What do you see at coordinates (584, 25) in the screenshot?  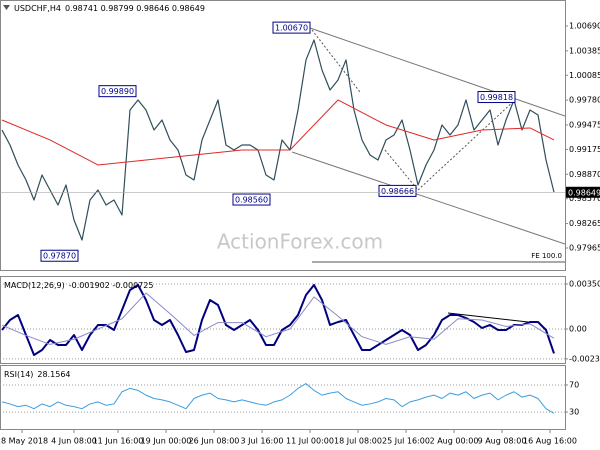 I see `y-tick-label: 1.00690` at bounding box center [584, 25].